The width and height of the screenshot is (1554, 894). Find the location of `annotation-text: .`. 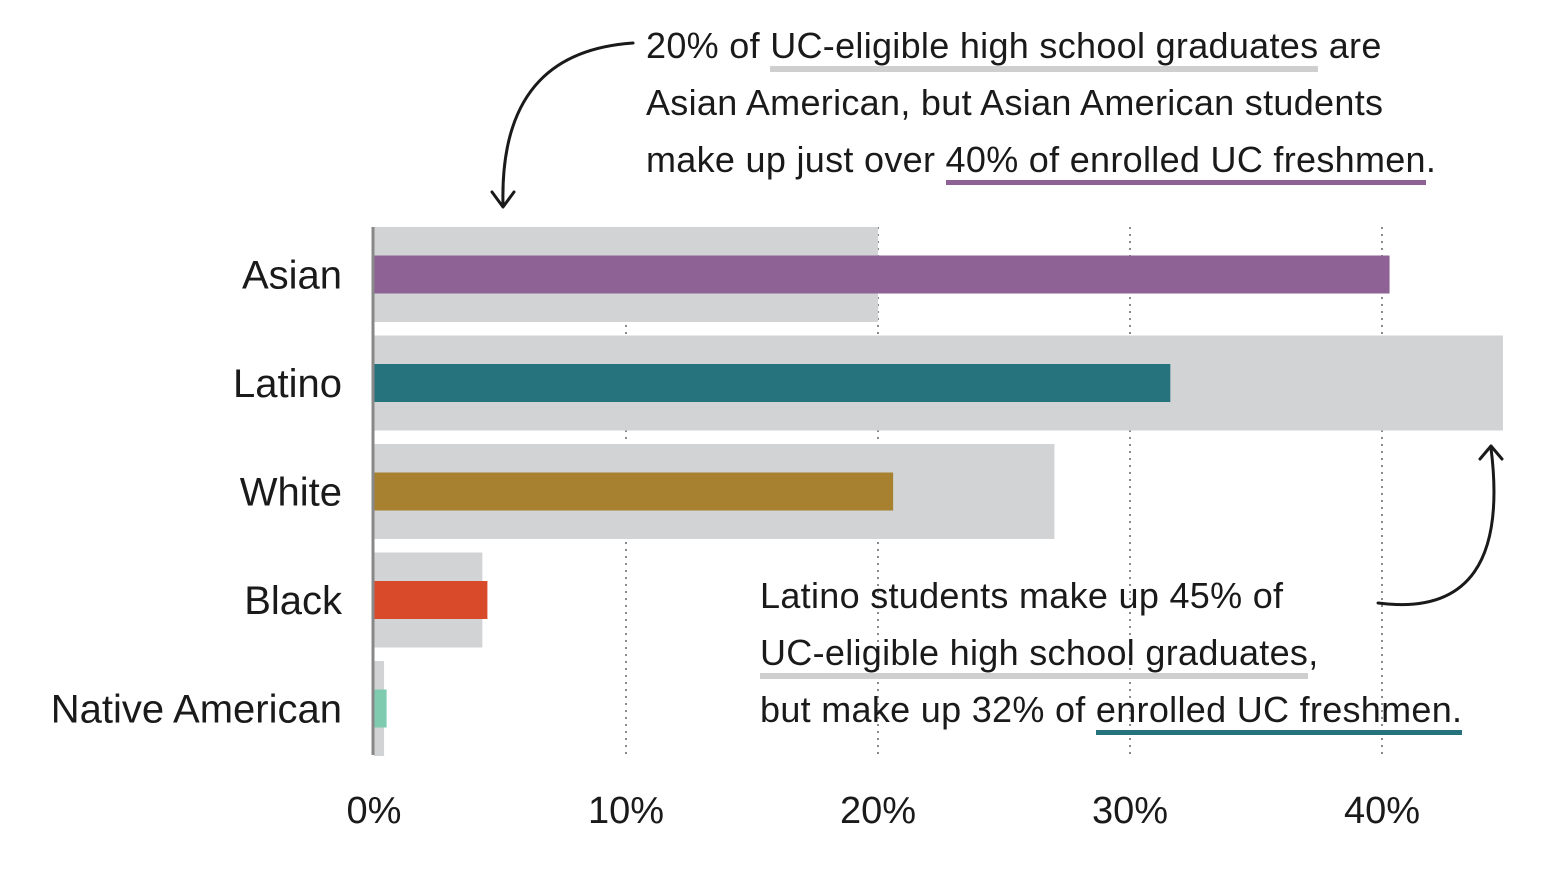

annotation-text: . is located at coordinates (1431, 159).